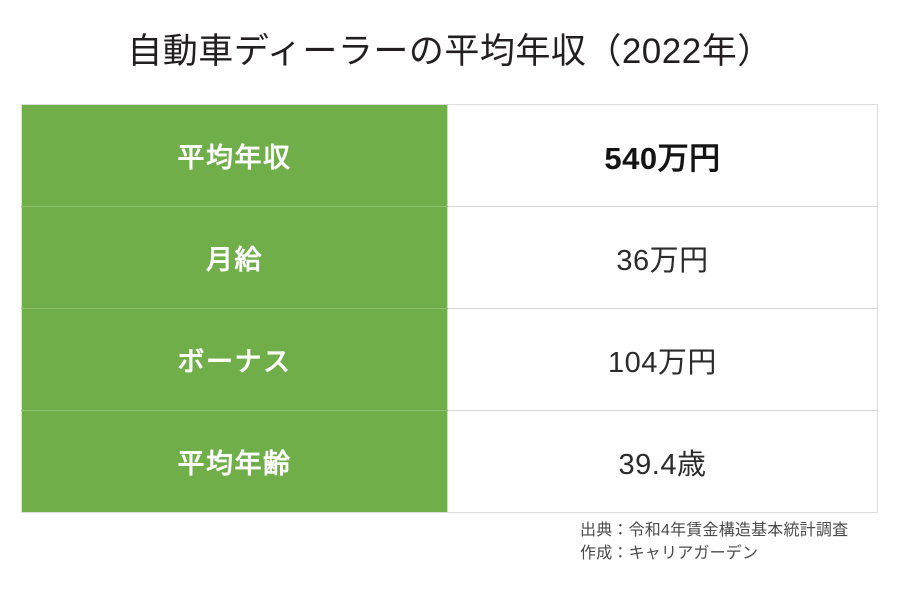 Image resolution: width=900 pixels, height=600 pixels. What do you see at coordinates (662, 461) in the screenshot?
I see `row-value-average-age: 39.4歳` at bounding box center [662, 461].